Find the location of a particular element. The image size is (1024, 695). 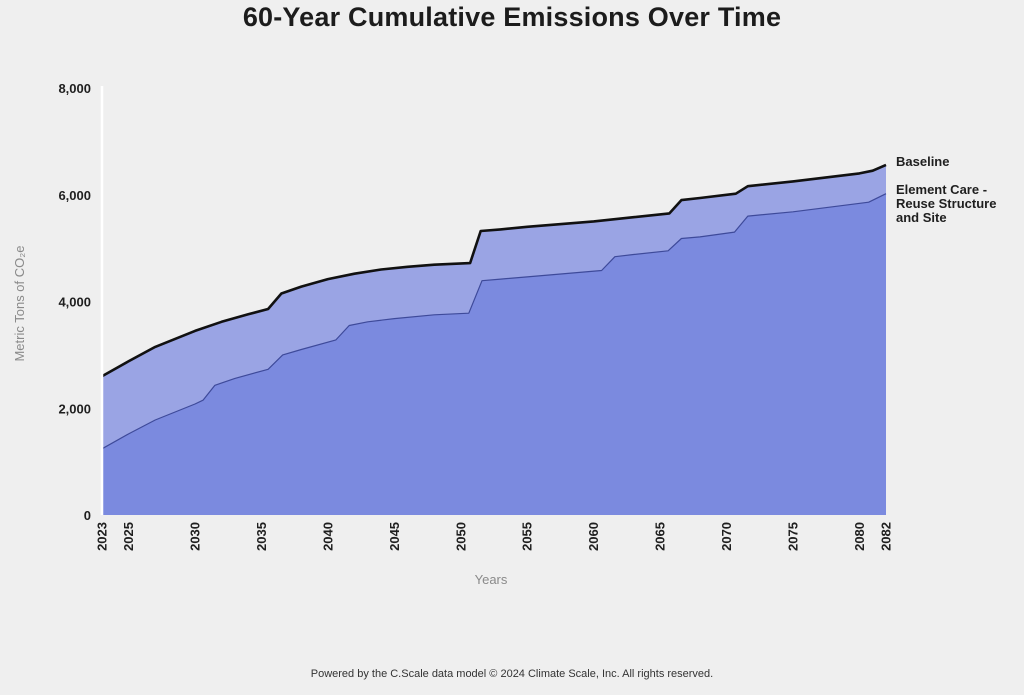

x-axis-title: Years is located at coordinates (491, 579).